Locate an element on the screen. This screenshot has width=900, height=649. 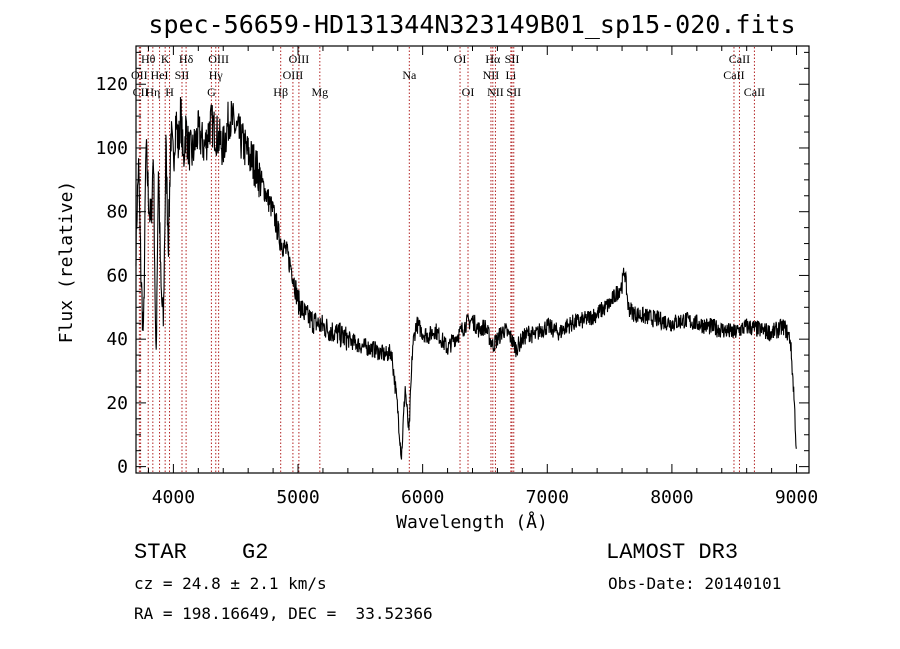
line-label-12: Hβ is located at coordinates (280, 92).